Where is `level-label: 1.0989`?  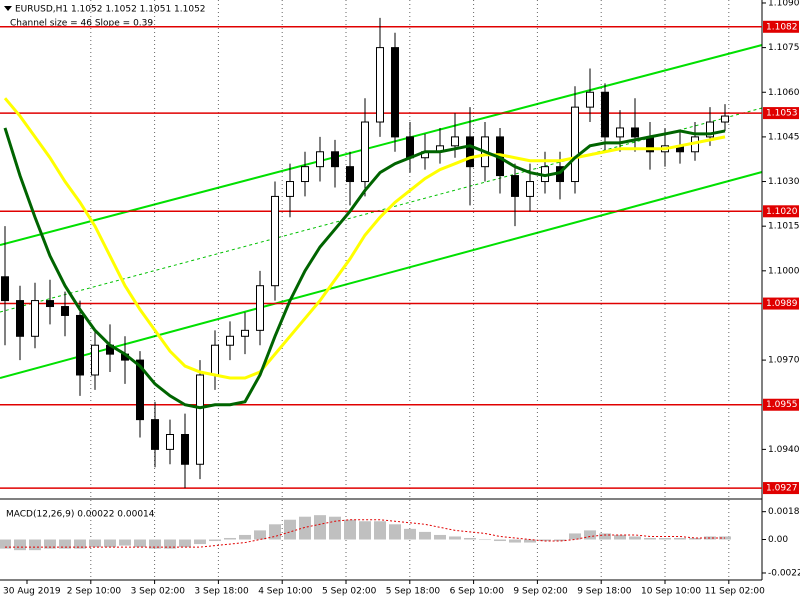 level-label: 1.0989 is located at coordinates (782, 304).